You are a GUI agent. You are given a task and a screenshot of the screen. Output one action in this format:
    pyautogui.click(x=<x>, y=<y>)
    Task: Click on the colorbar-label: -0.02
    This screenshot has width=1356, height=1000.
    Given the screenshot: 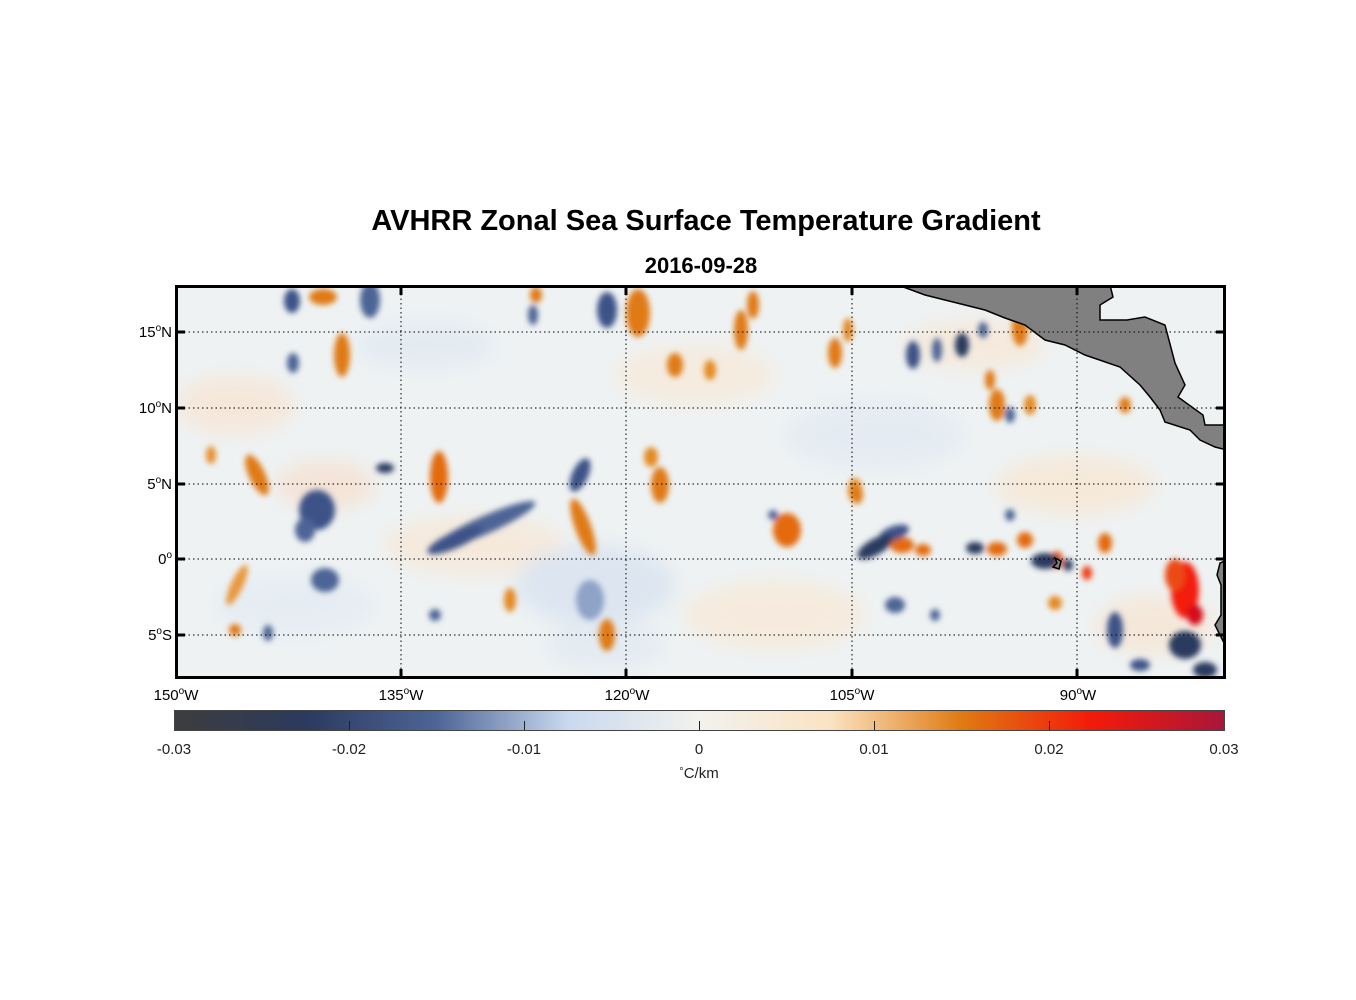 What is the action you would take?
    pyautogui.click(x=349, y=749)
    